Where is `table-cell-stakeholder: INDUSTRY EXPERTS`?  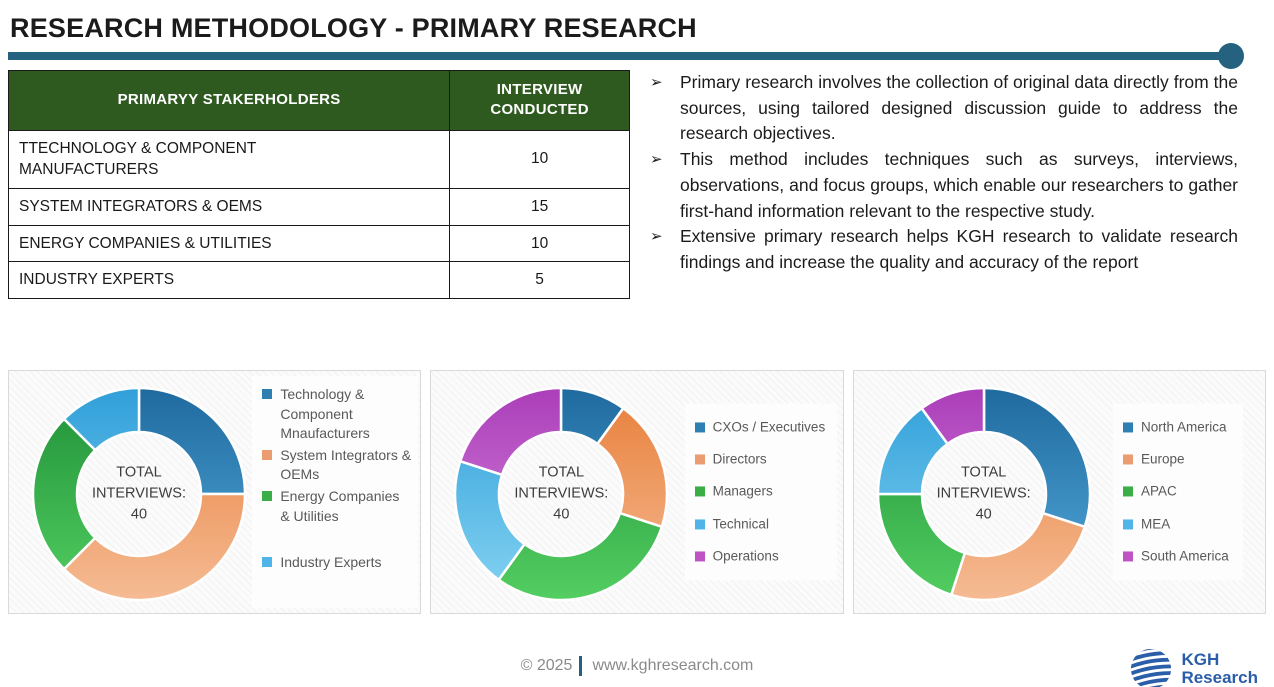
table-cell-stakeholder: INDUSTRY EXPERTS is located at coordinates (229, 280).